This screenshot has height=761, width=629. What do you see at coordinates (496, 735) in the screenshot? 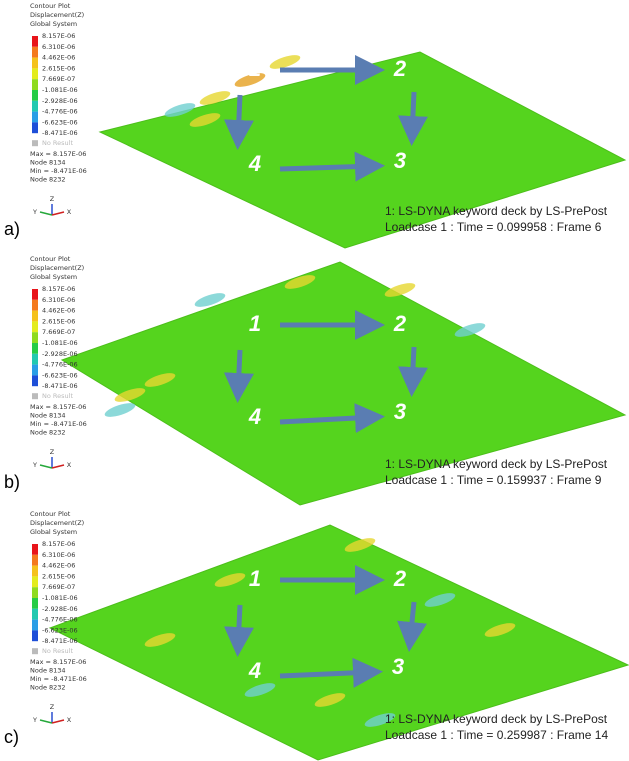
I see `caption: Loadcase 1 : Time = 0.259987 : Frame 14` at bounding box center [496, 735].